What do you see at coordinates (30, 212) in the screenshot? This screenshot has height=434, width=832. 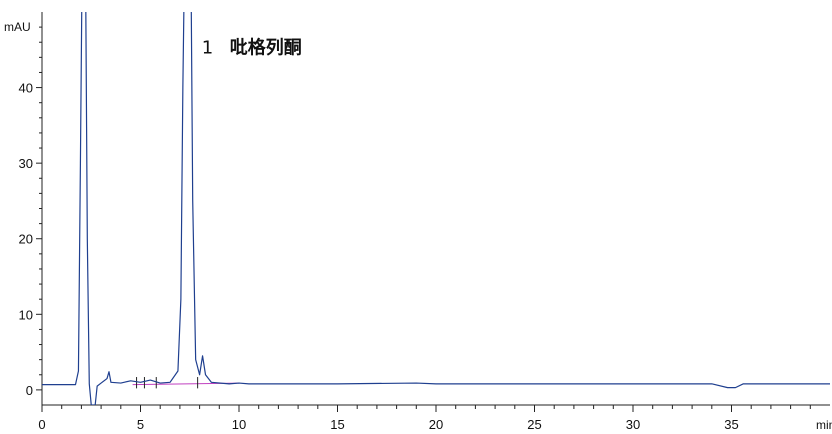 I see `y-axis-ticks: 0 10 20 30 40` at bounding box center [30, 212].